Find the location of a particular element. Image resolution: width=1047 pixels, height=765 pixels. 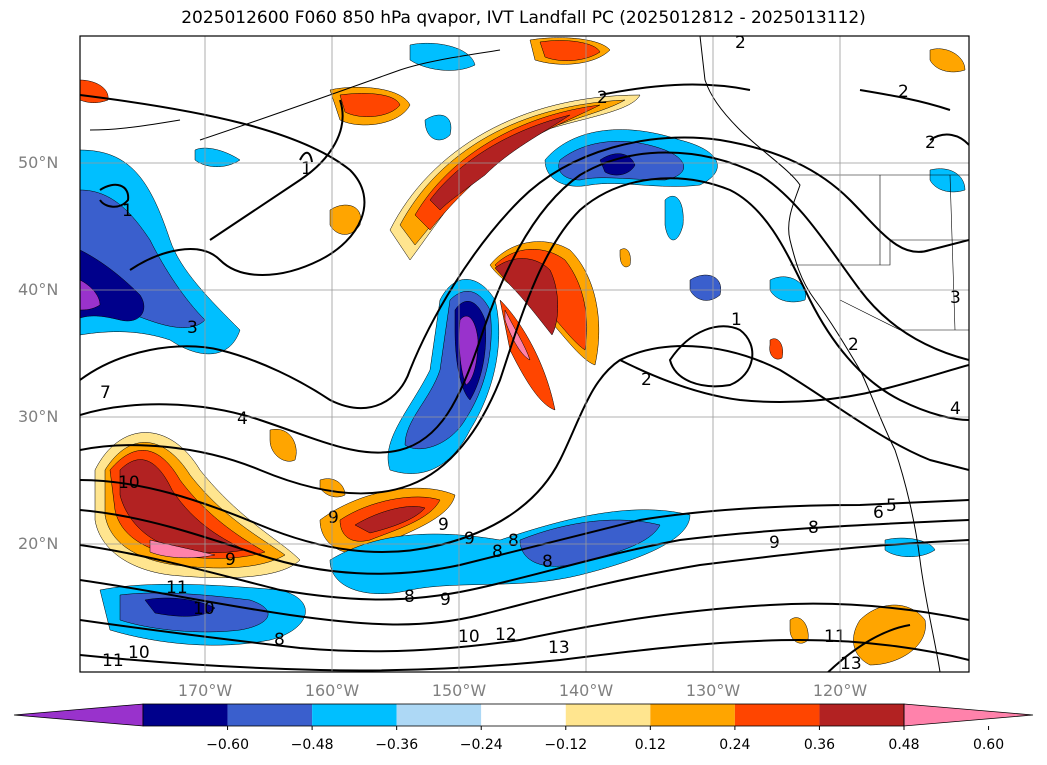

lat-label-50n: 50°N is located at coordinates (38, 162).